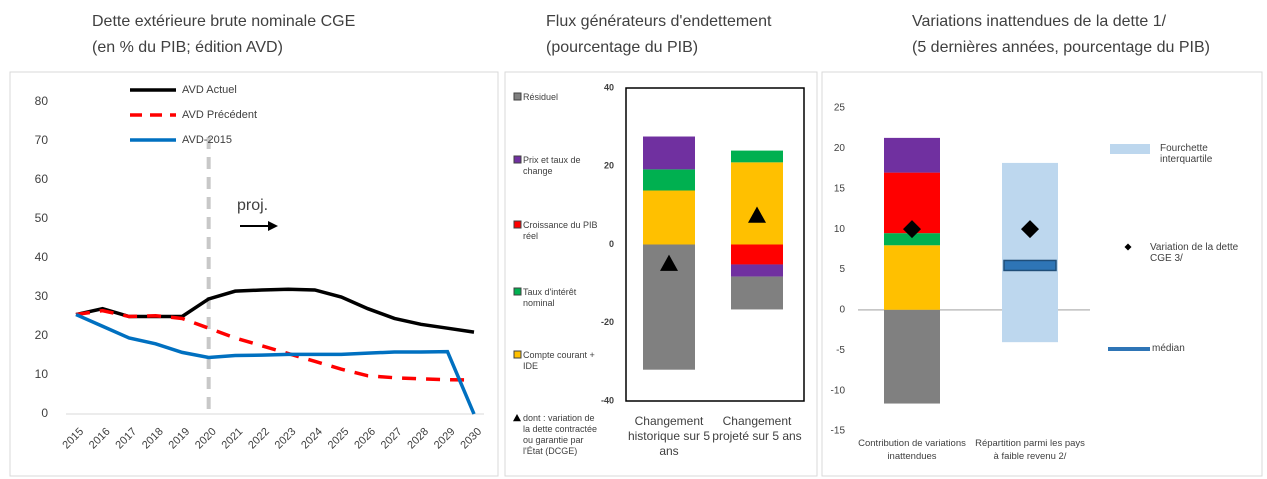 Image resolution: width=1267 pixels, height=479 pixels. What do you see at coordinates (669, 436) in the screenshot?
I see `x-tick-label: Changement historique sur 5 ans` at bounding box center [669, 436].